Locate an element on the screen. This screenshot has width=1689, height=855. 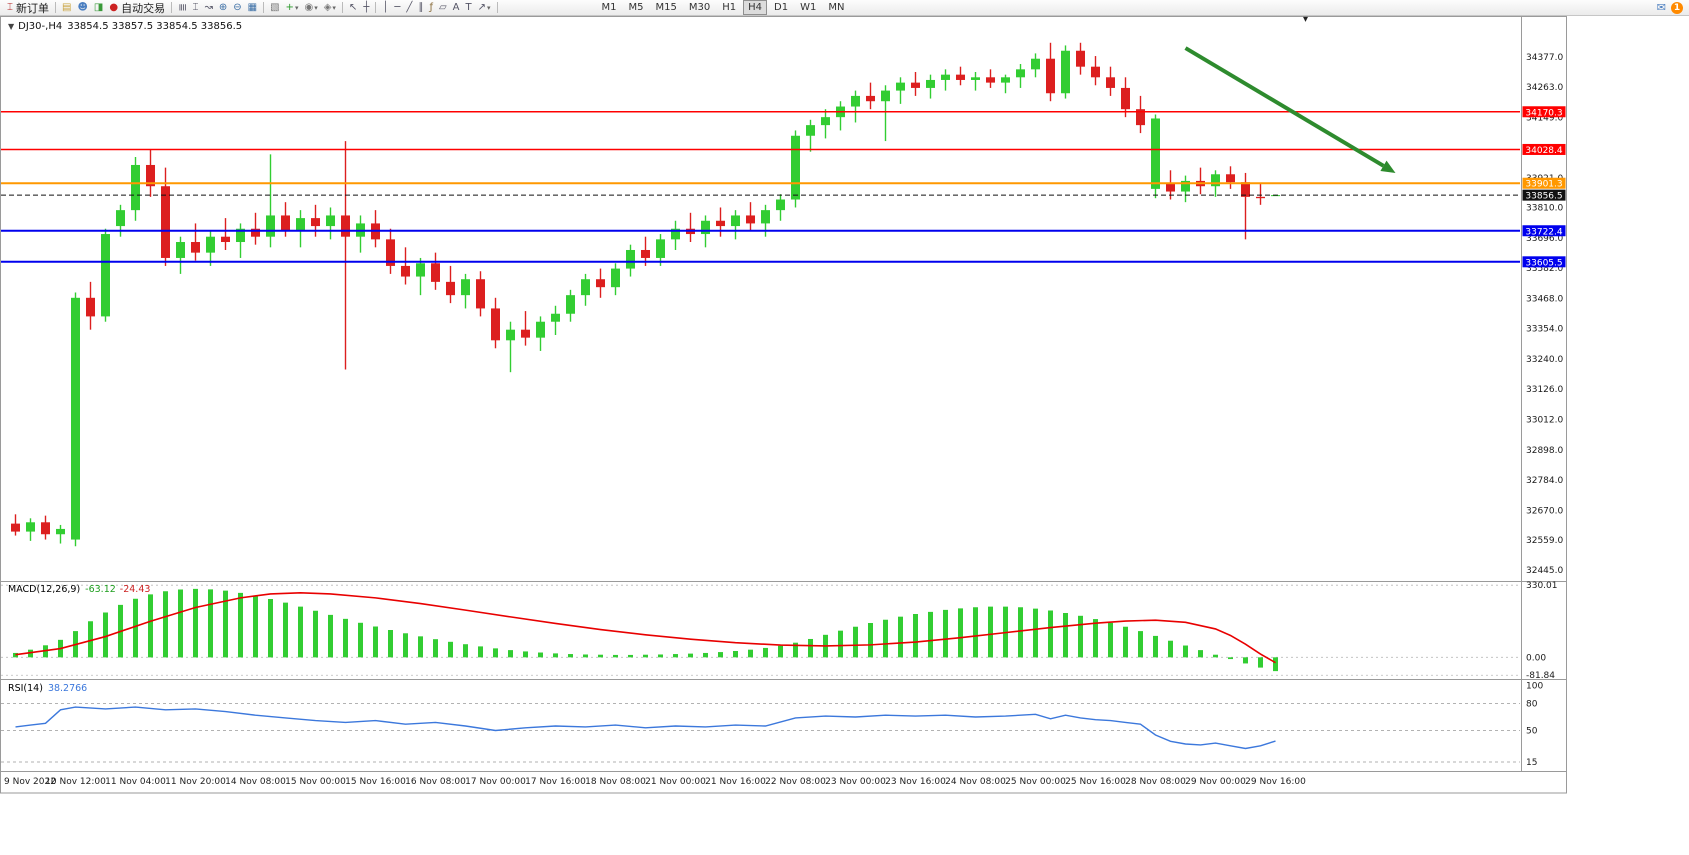
svg-text: 33354.0 is located at coordinates (1544, 330).